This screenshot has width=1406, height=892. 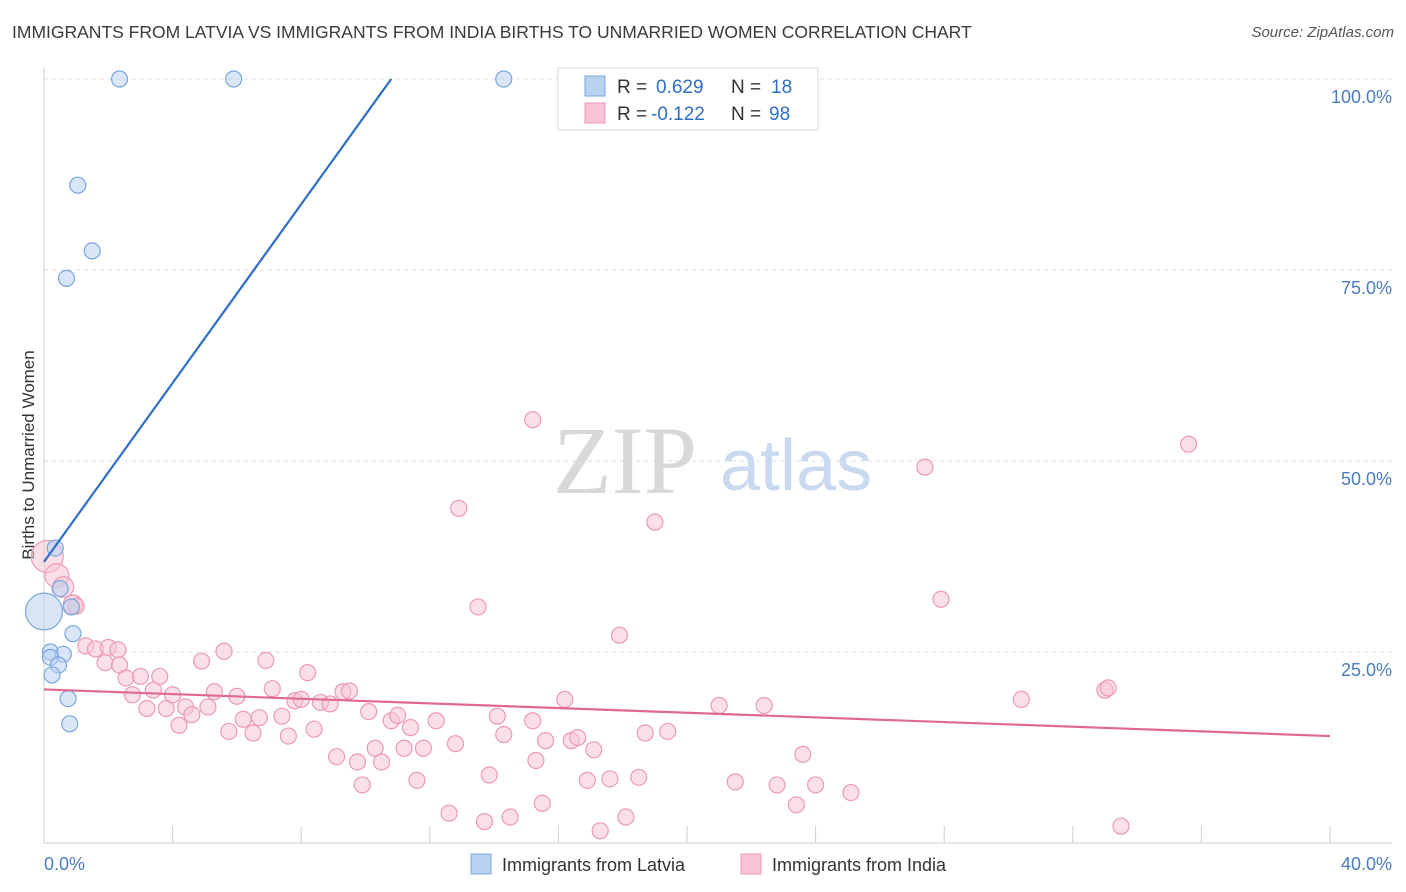 I want to click on bottom-legend-label-india: Immigrants from India, so click(x=859, y=865).